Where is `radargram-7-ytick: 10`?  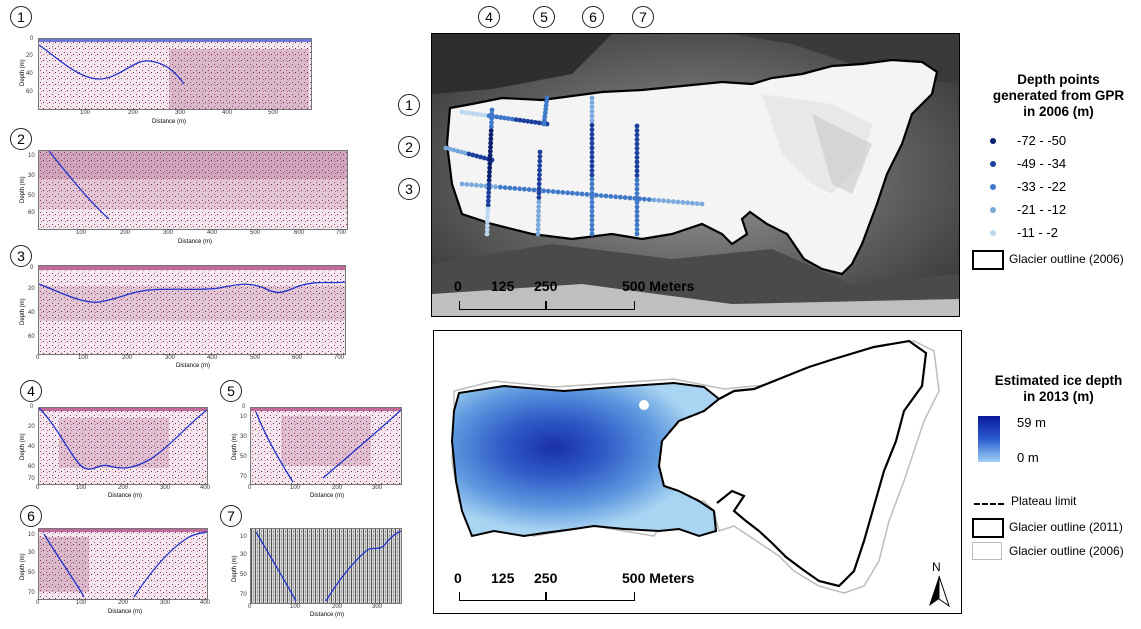
radargram-7-ytick: 10 is located at coordinates (243, 537).